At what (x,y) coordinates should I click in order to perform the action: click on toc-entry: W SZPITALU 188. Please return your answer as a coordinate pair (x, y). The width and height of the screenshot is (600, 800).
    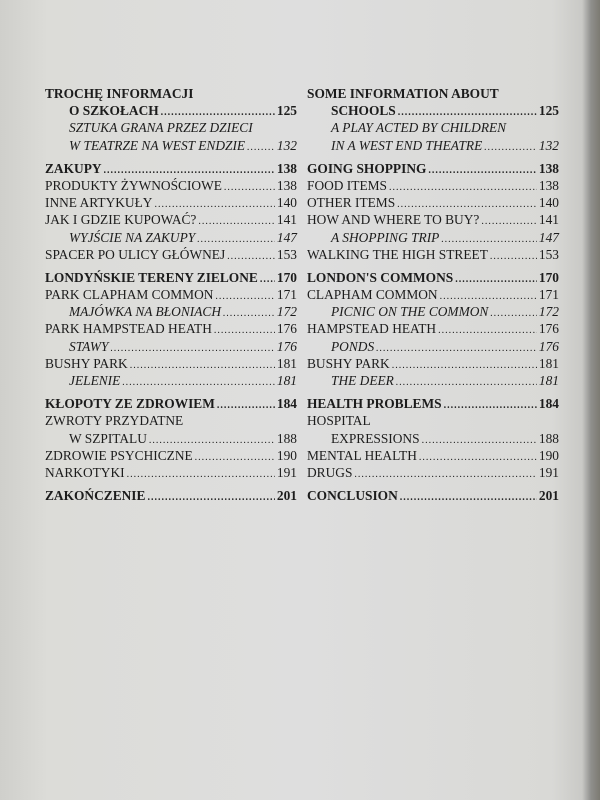
    Looking at the image, I should click on (171, 439).